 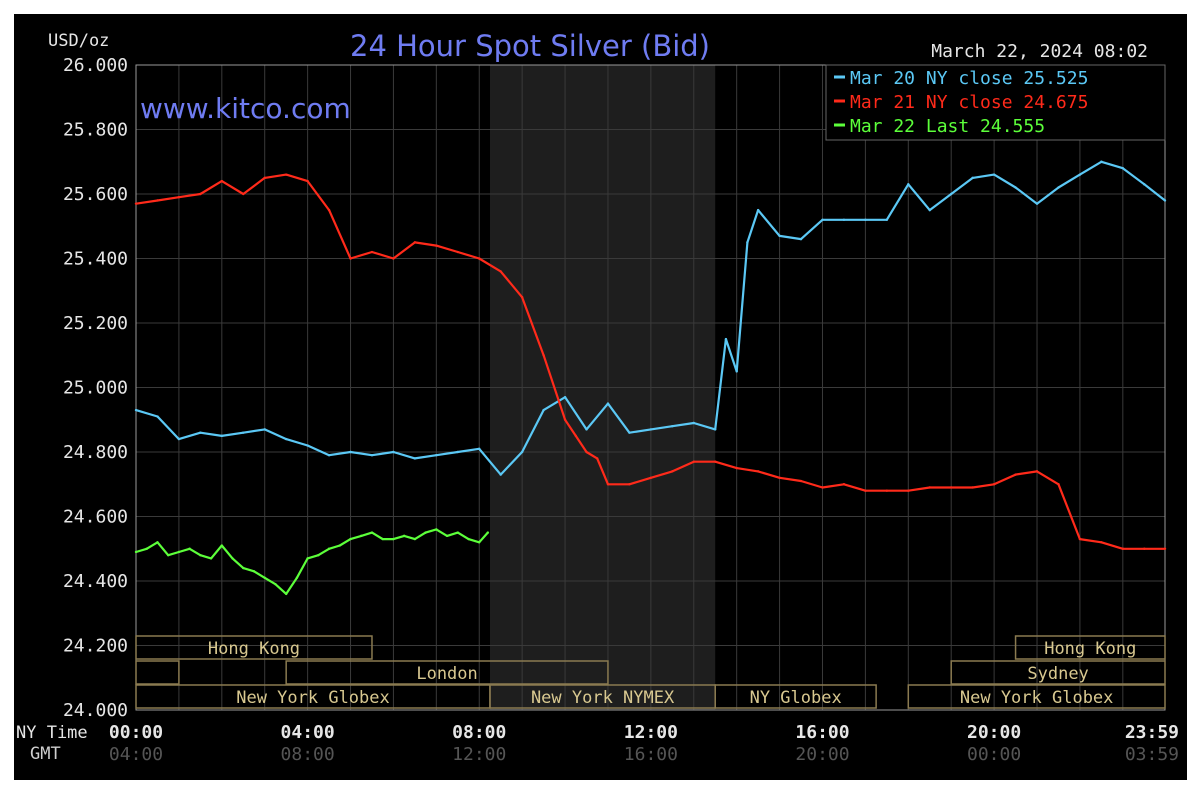 What do you see at coordinates (308, 732) in the screenshot?
I see `x-tick-label-ny: 04:00` at bounding box center [308, 732].